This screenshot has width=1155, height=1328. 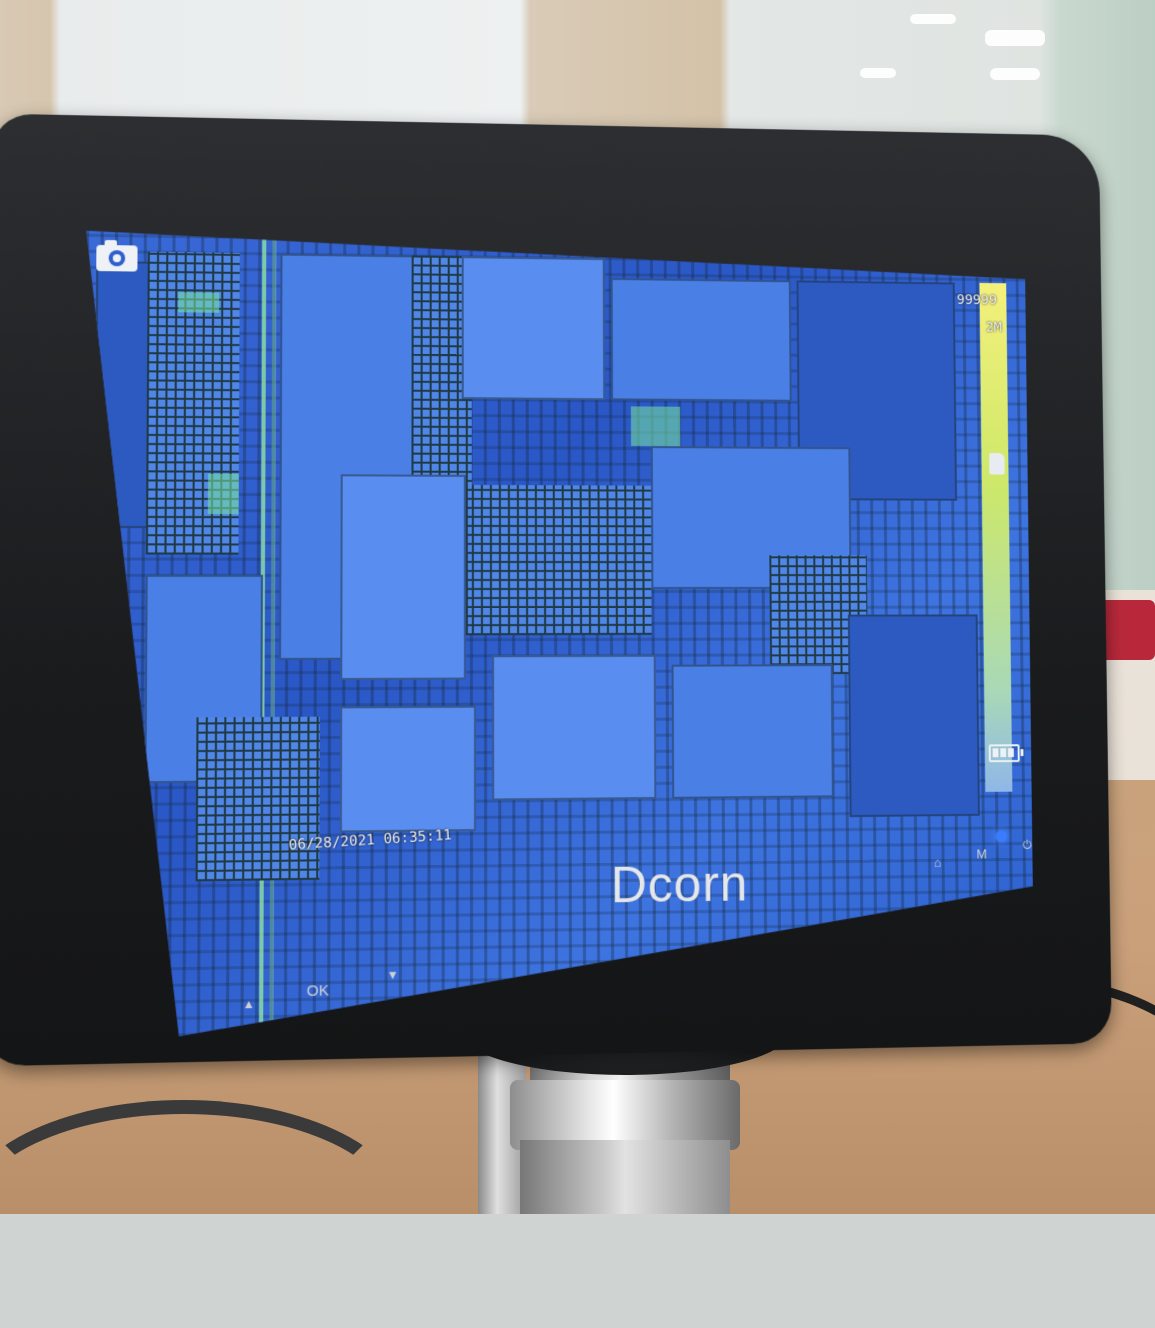 I want to click on resolution-label: 2M, so click(x=993, y=327).